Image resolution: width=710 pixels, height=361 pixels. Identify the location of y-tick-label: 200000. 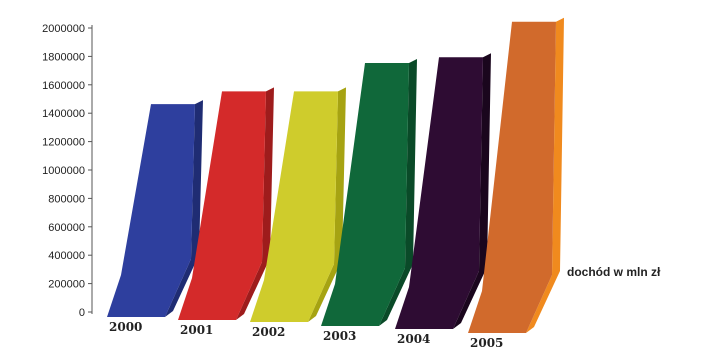
(66, 285).